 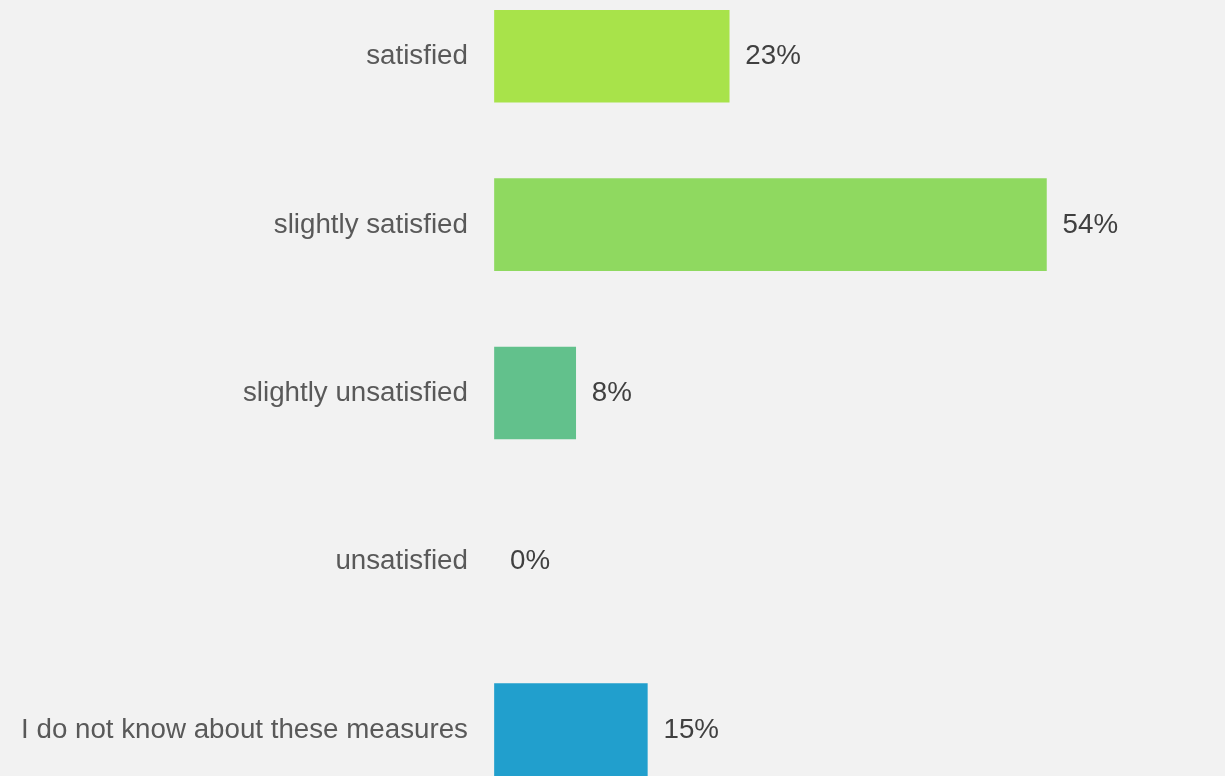 I want to click on data-label: 15%, so click(x=691, y=728).